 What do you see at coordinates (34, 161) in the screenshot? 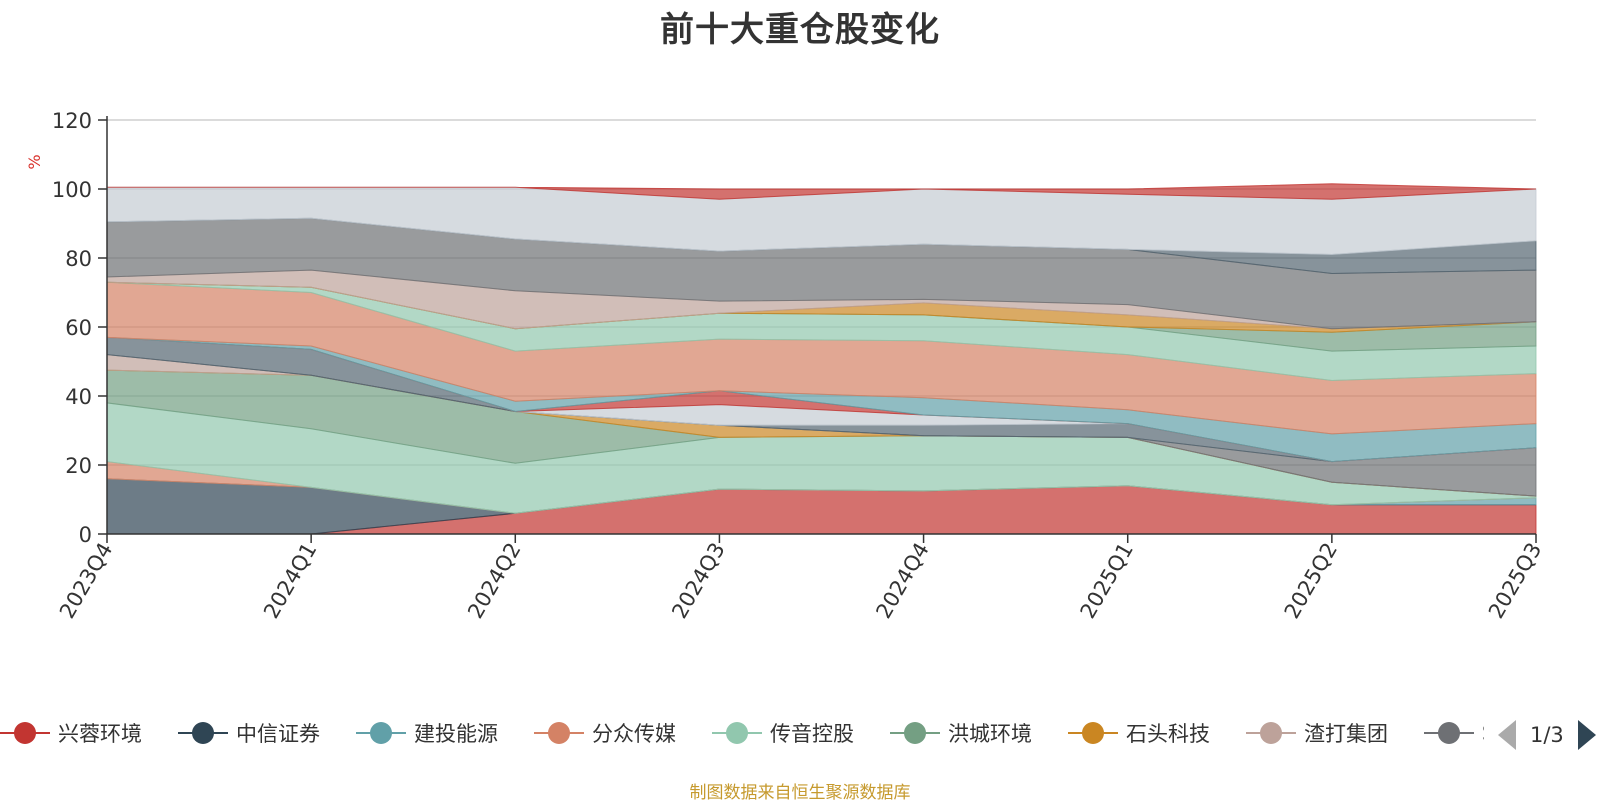
I see `y-axis-unit-label: %` at bounding box center [34, 161].